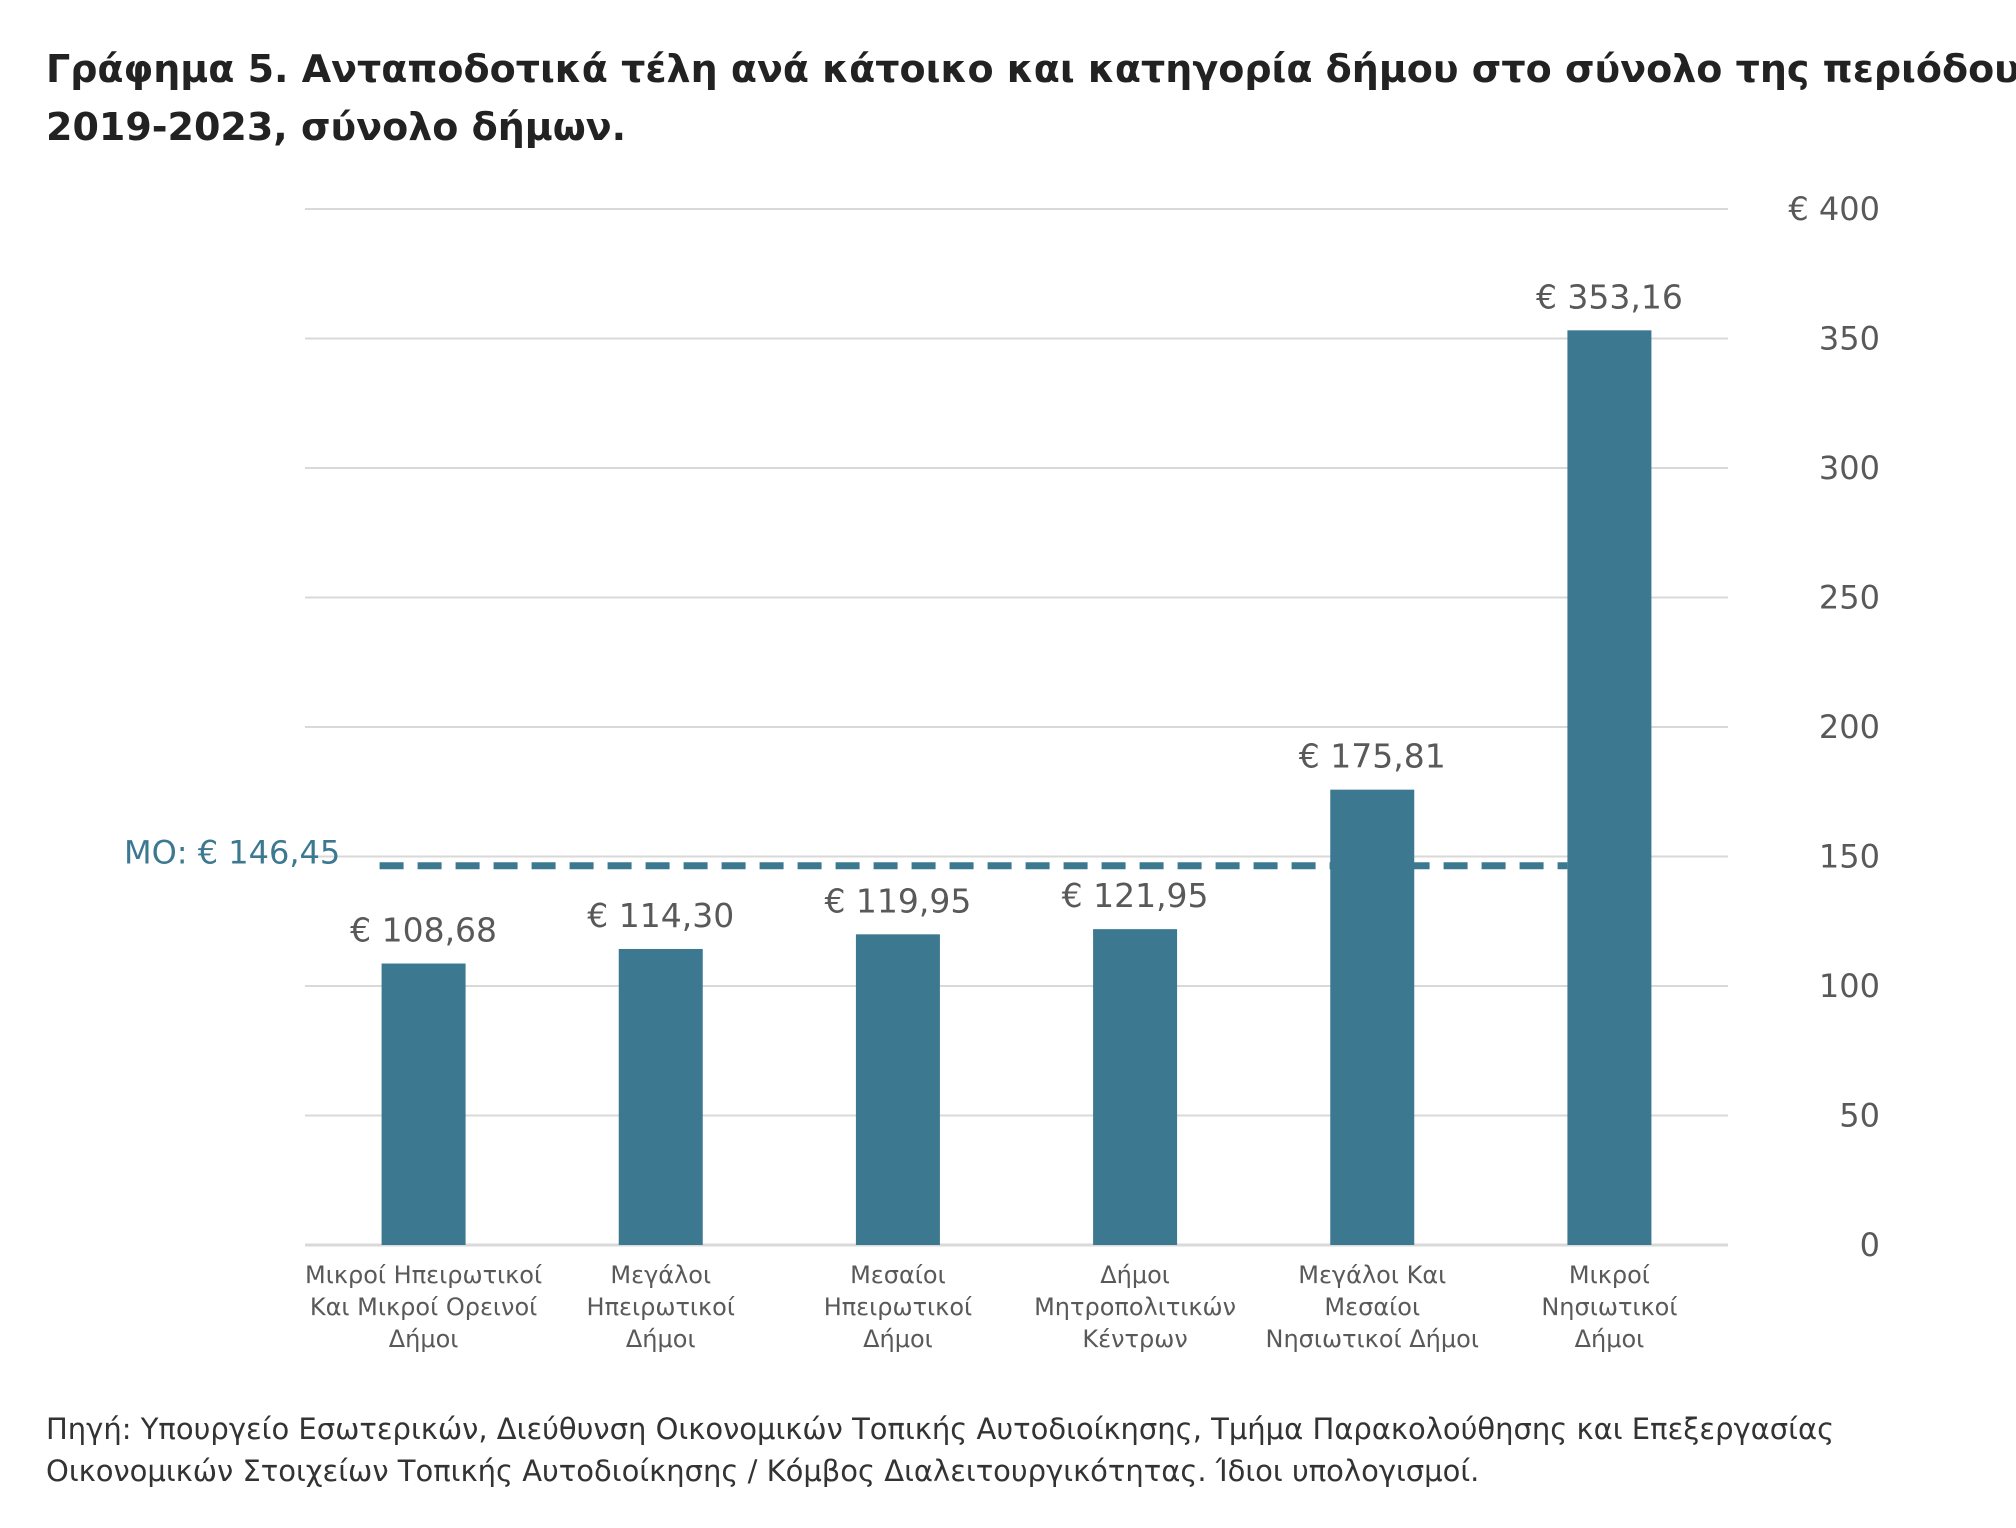  What do you see at coordinates (1372, 756) in the screenshot?
I see `data-label: € 175,81` at bounding box center [1372, 756].